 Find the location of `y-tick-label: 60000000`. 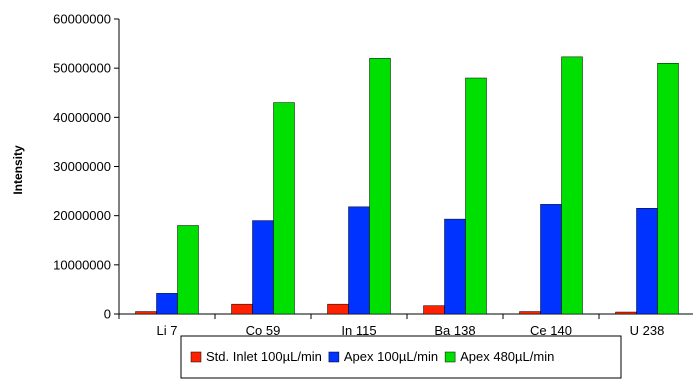

y-tick-label: 60000000 is located at coordinates (82, 19).